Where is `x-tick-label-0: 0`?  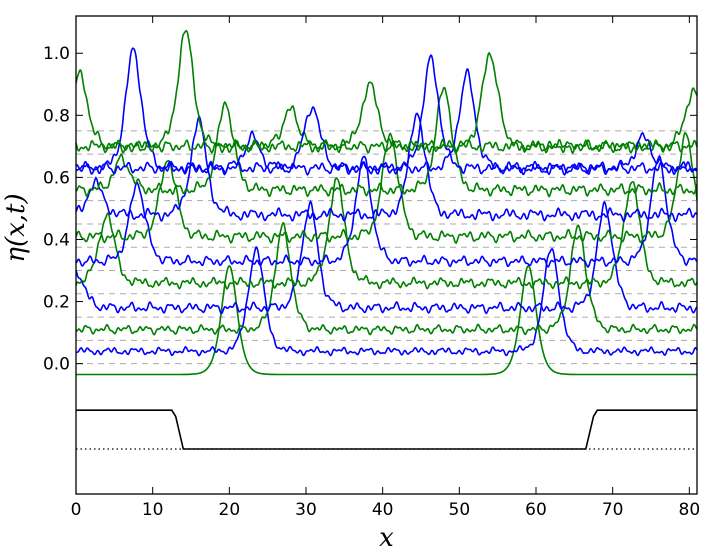
x-tick-label-0: 0 is located at coordinates (76, 510).